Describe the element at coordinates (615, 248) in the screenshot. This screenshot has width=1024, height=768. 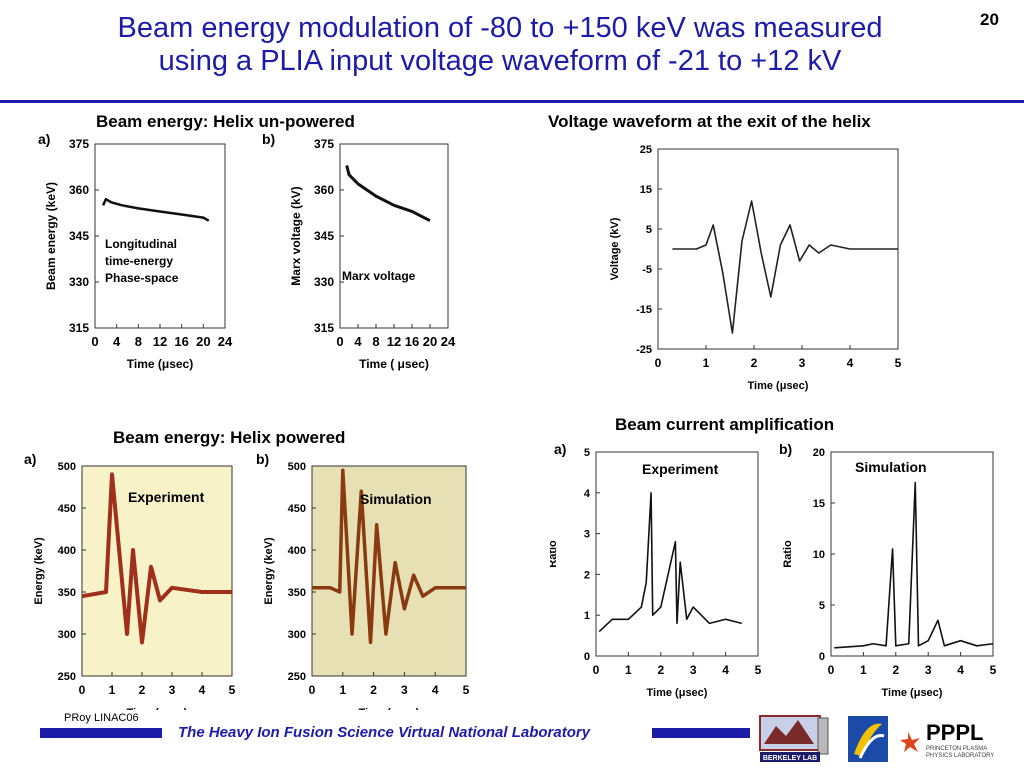
I see `y-axis-label: Voltage (kV)` at that location.